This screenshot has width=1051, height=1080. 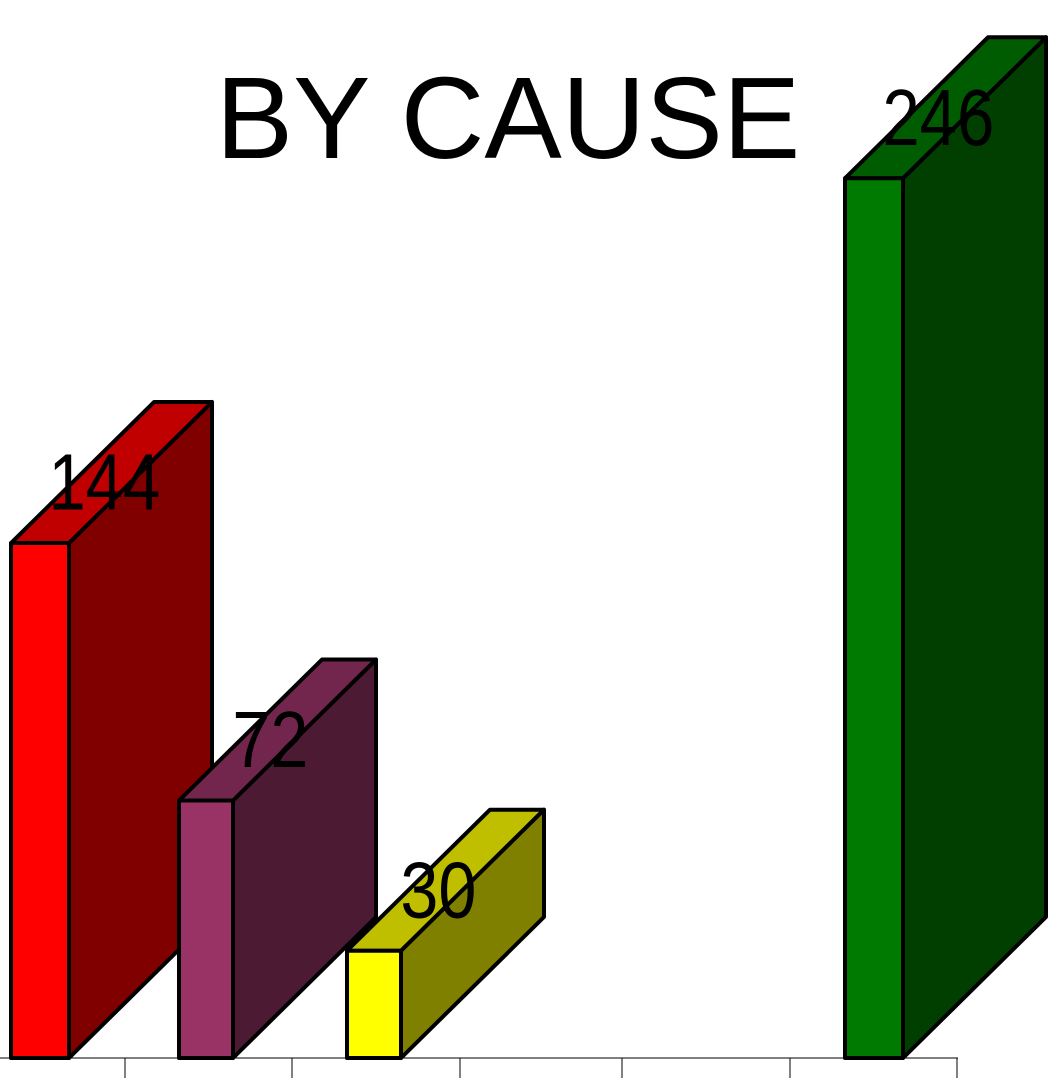 What do you see at coordinates (974, 547) in the screenshot?
I see `bar-side-face` at bounding box center [974, 547].